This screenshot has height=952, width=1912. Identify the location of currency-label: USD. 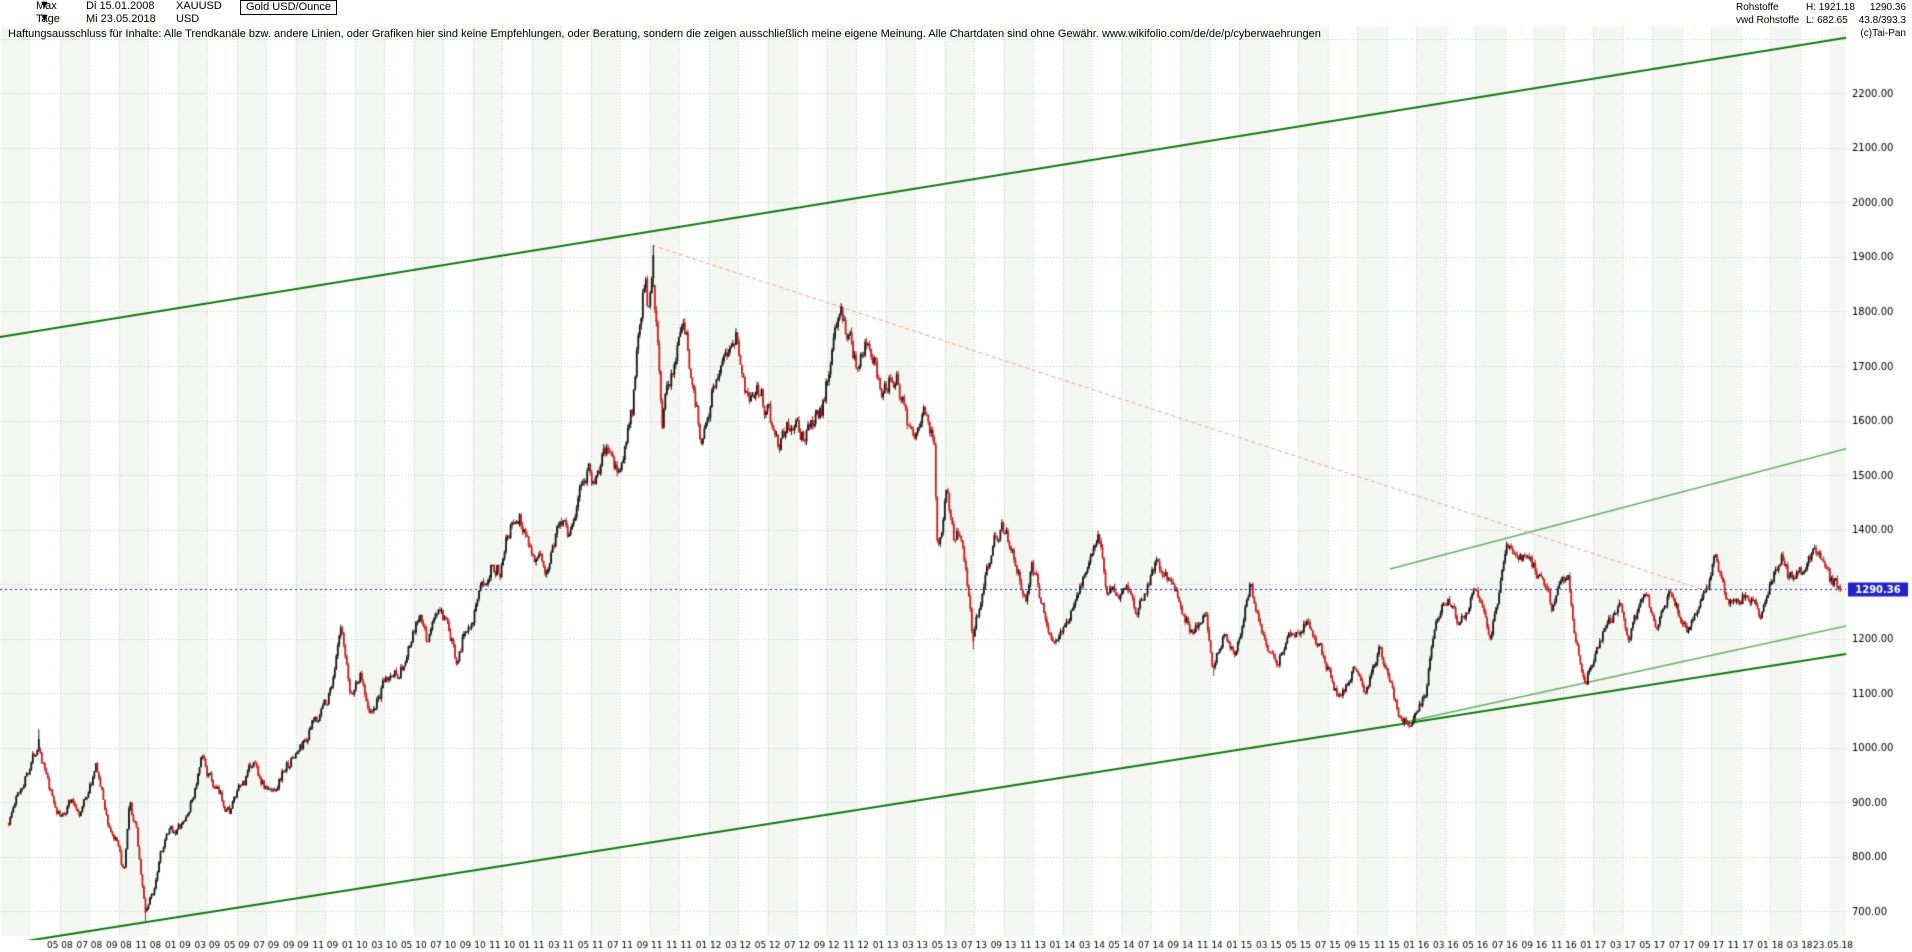
(188, 19).